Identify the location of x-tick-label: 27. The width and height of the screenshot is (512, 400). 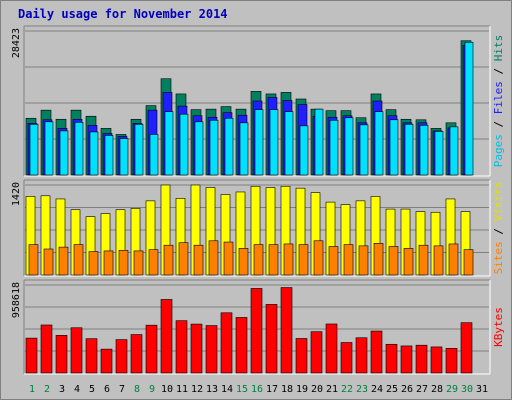
(422, 389).